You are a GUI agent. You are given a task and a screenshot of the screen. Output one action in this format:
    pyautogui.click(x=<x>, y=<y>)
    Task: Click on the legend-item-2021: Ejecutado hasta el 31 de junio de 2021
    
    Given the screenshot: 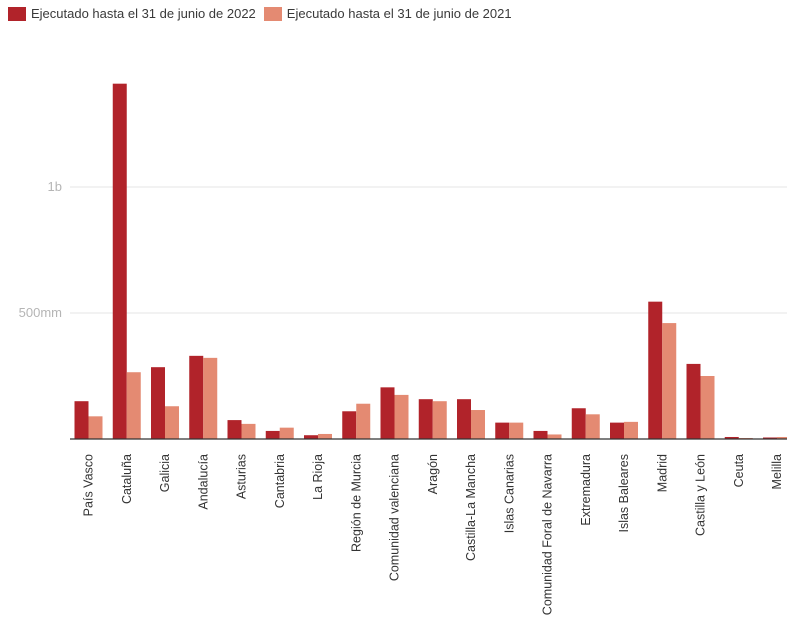 What is the action you would take?
    pyautogui.click(x=387, y=13)
    